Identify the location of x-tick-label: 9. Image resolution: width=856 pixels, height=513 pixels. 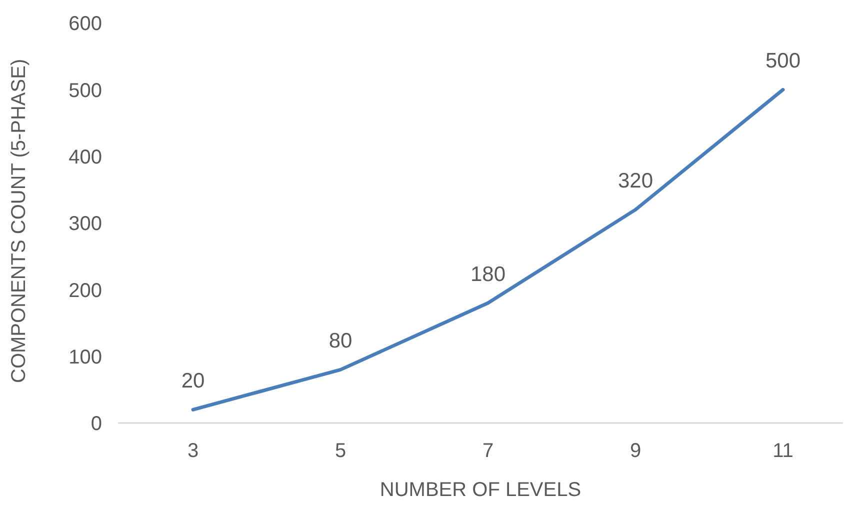
(636, 451).